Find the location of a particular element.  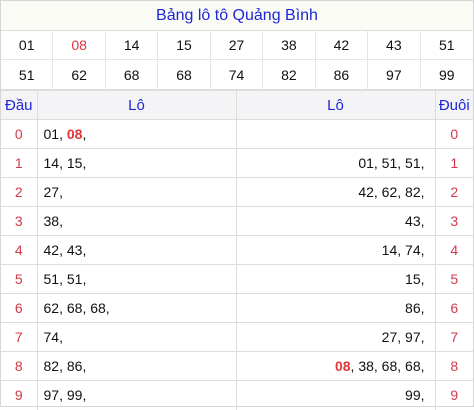

lo-by-head: 97, 99, is located at coordinates (136, 395).